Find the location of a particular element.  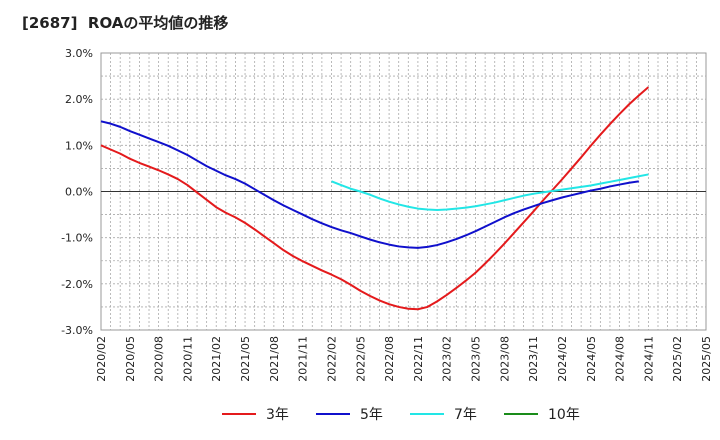

x-tick-label: 2025/05 is located at coordinates (706, 359).